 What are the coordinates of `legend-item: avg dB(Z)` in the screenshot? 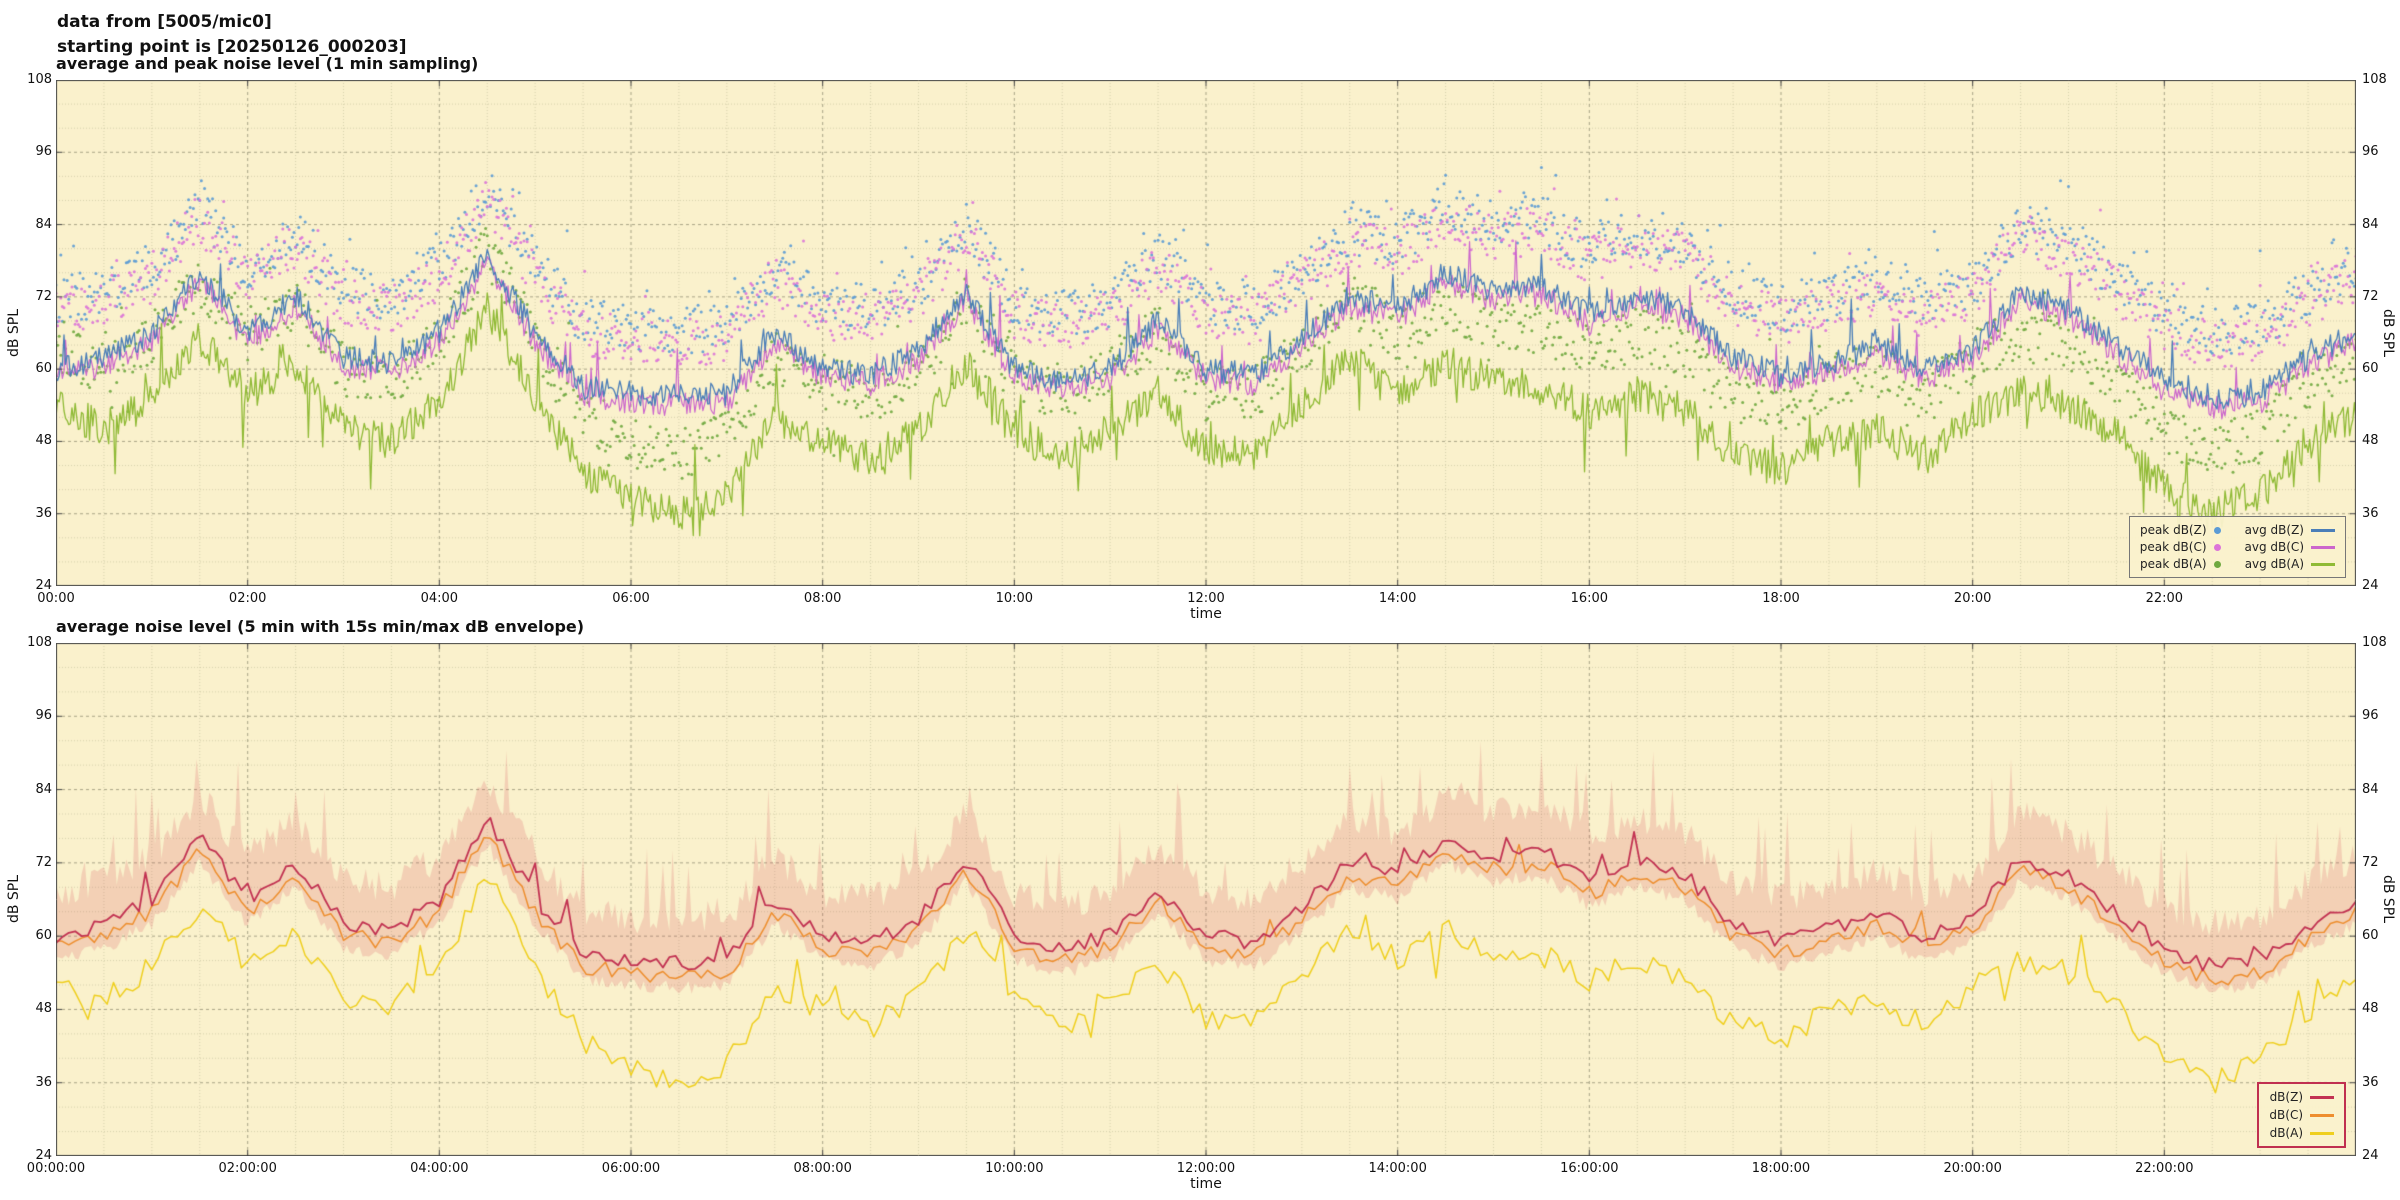 It's located at (2290, 530).